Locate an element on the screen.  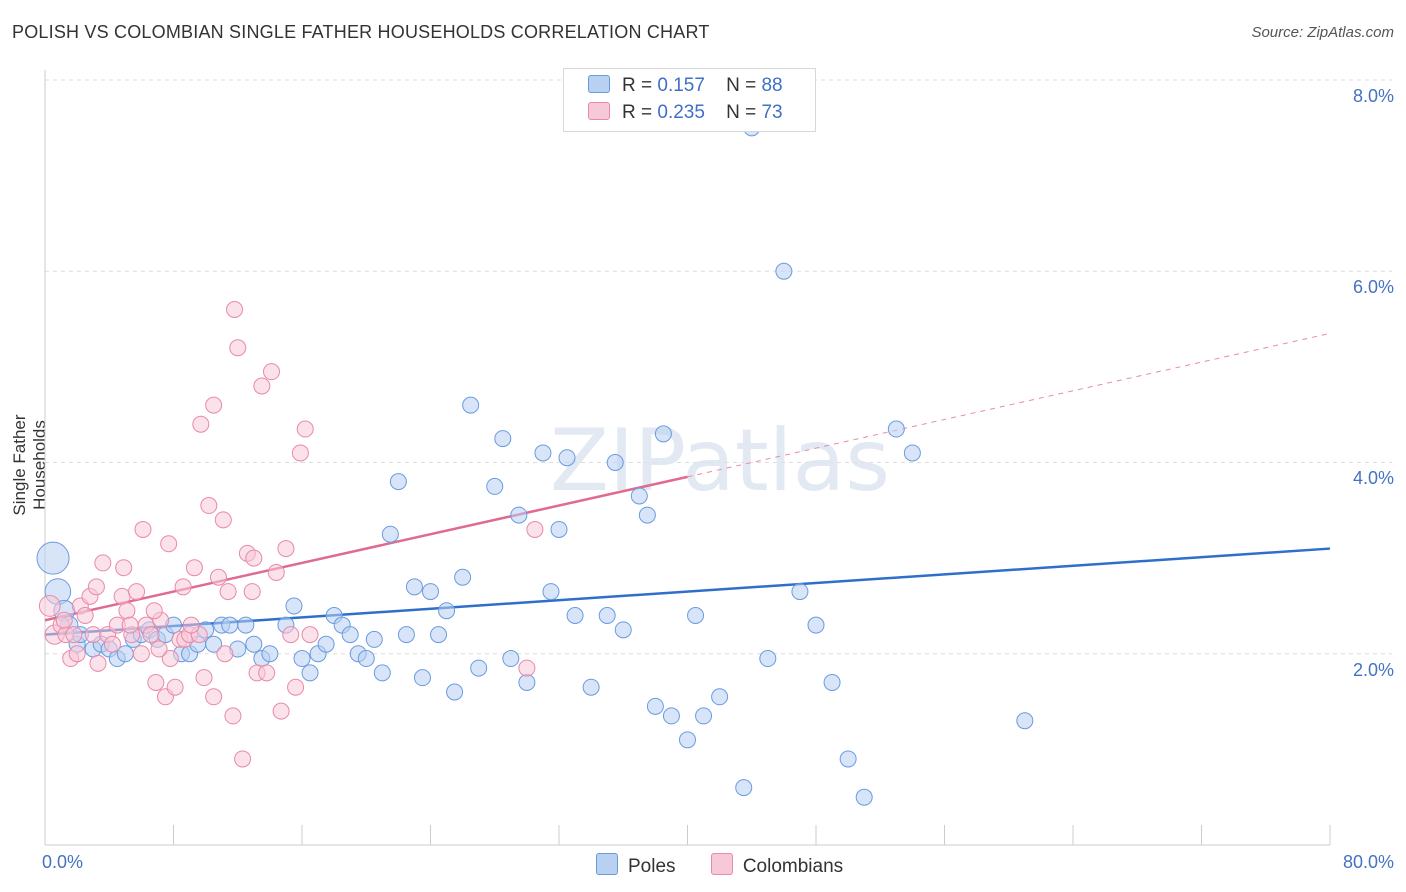
y-tick-8: 8.0% is located at coordinates (1373, 96).